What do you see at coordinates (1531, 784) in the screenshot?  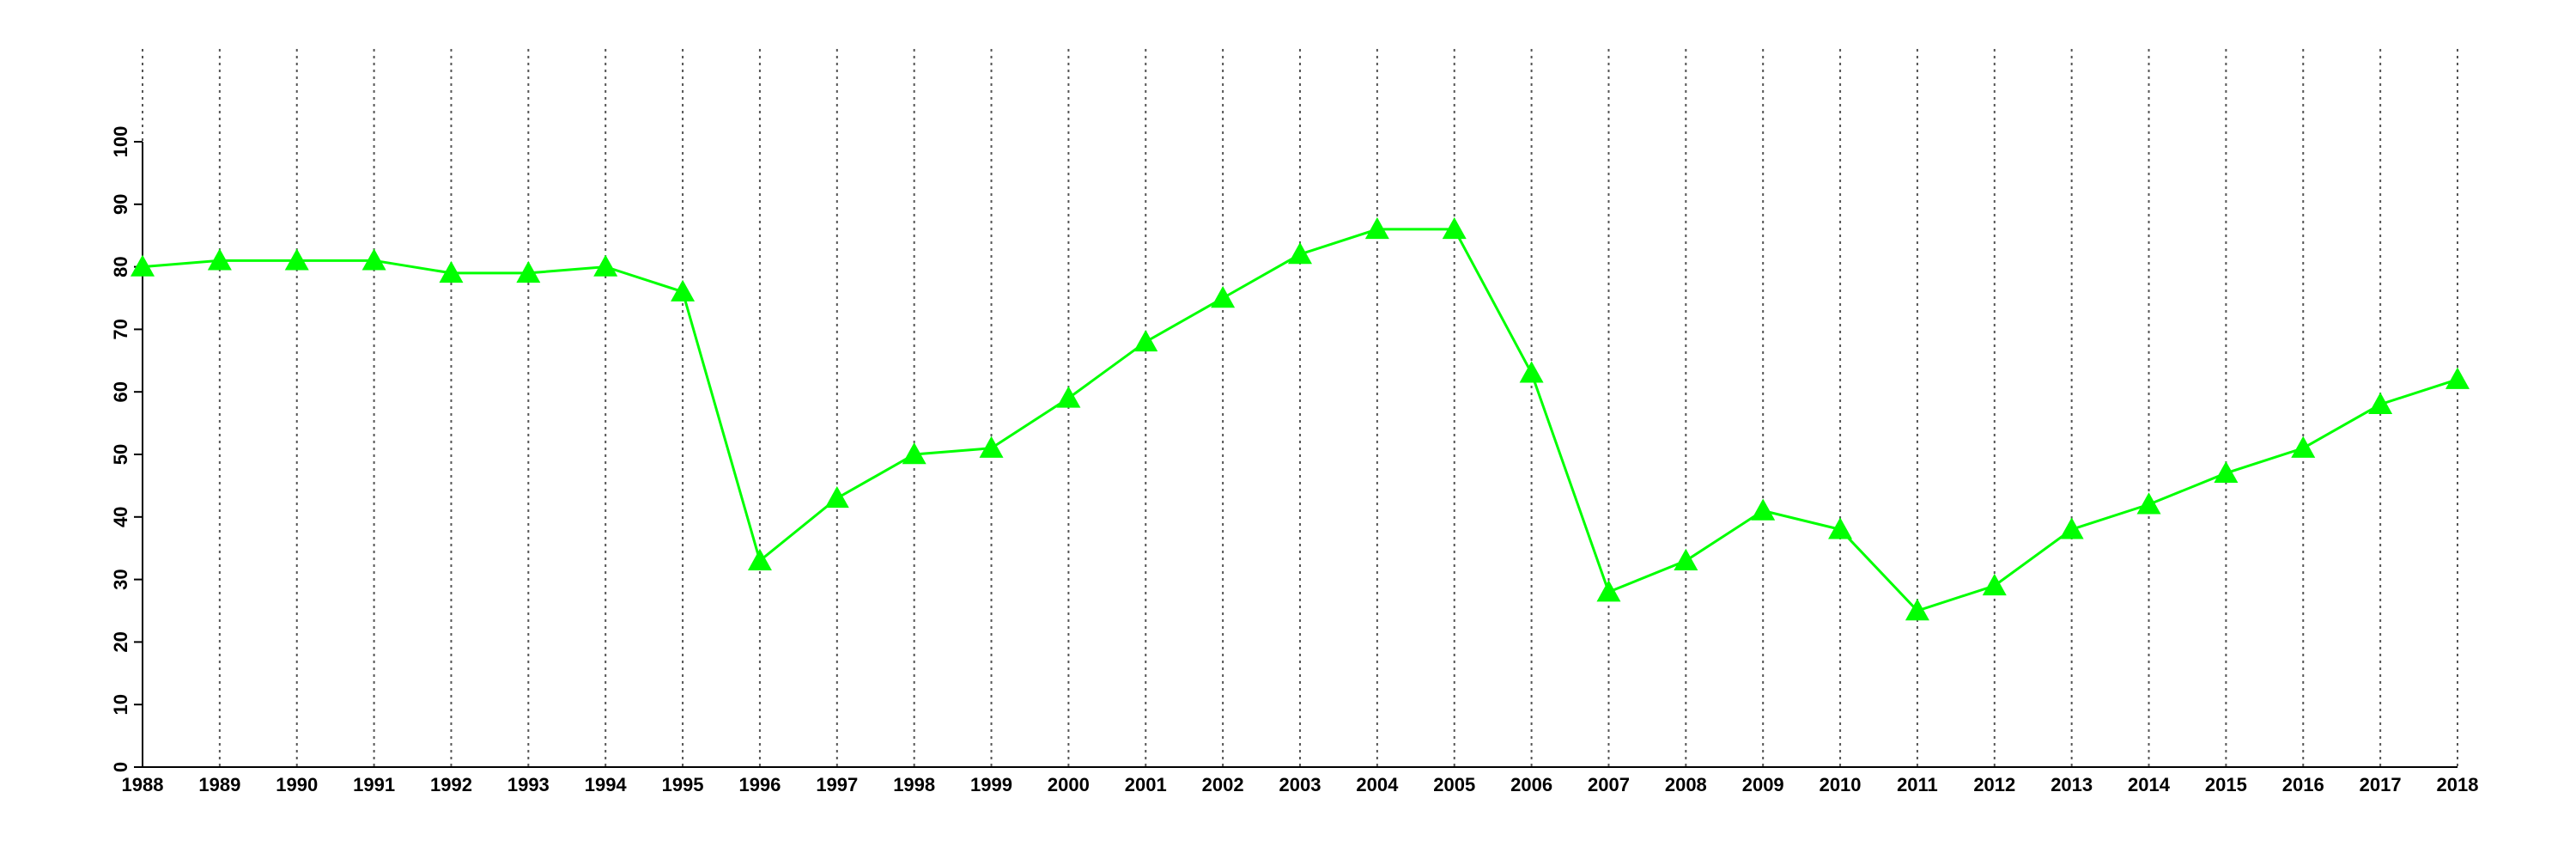 I see `x-tick-label: 2006` at bounding box center [1531, 784].